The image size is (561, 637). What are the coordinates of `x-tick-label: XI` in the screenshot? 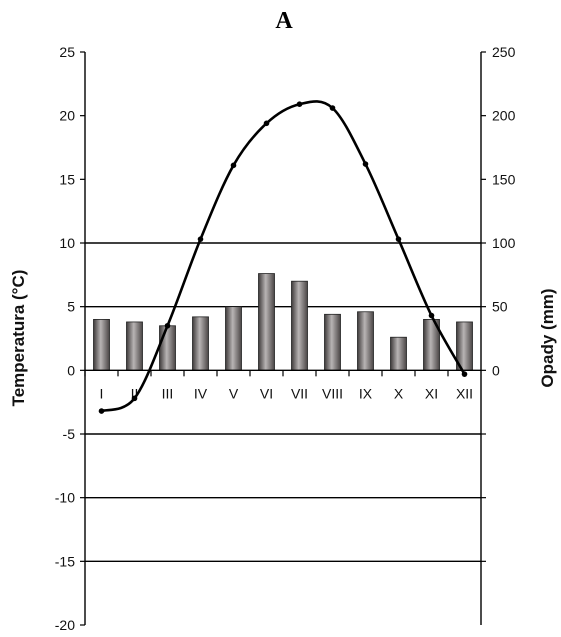 It's located at (431, 393).